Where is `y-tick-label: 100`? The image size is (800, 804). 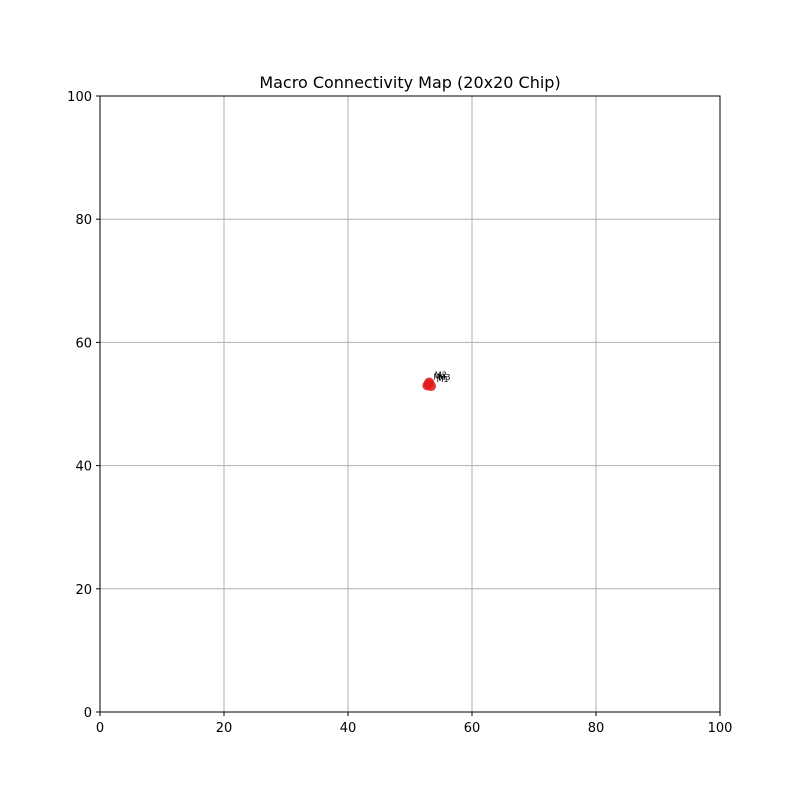
y-tick-label: 100 is located at coordinates (79, 97).